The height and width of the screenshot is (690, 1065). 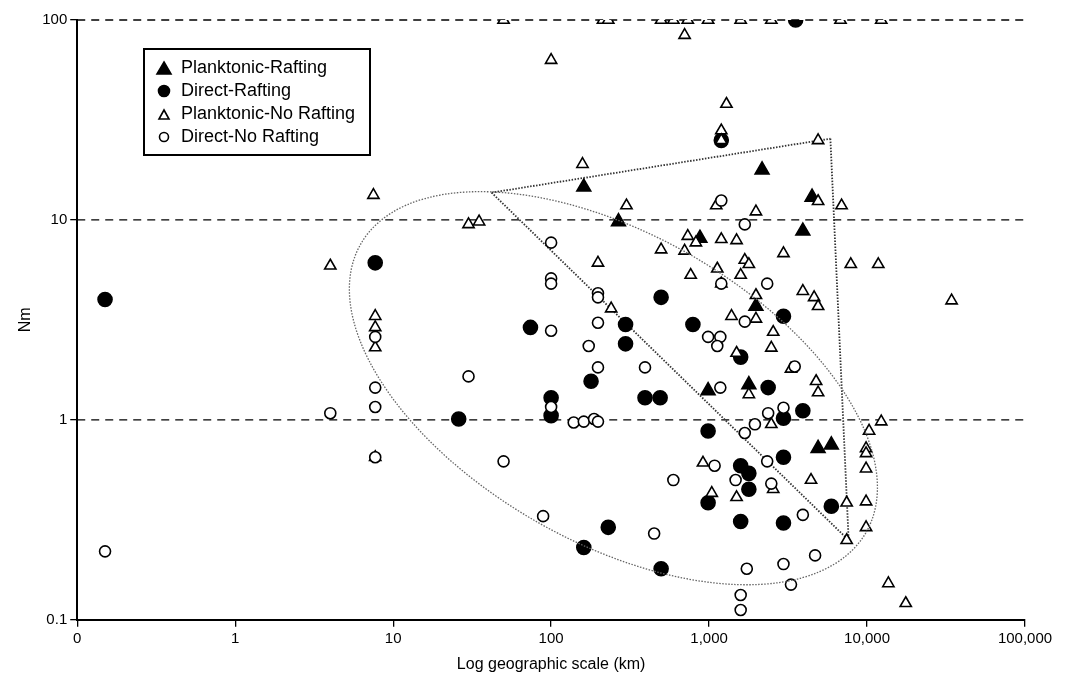 What do you see at coordinates (25, 320) in the screenshot?
I see `y-axis-title: Nm` at bounding box center [25, 320].